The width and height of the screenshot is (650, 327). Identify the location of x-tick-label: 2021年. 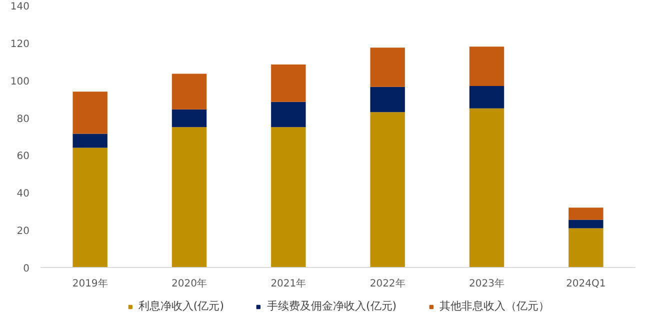
(288, 284).